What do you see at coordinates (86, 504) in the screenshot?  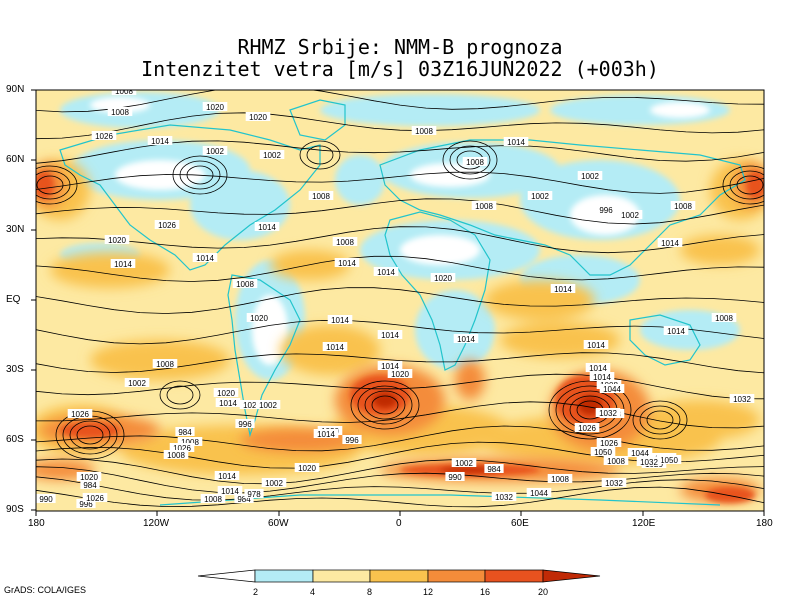 I see `isobar-label: 996` at bounding box center [86, 504].